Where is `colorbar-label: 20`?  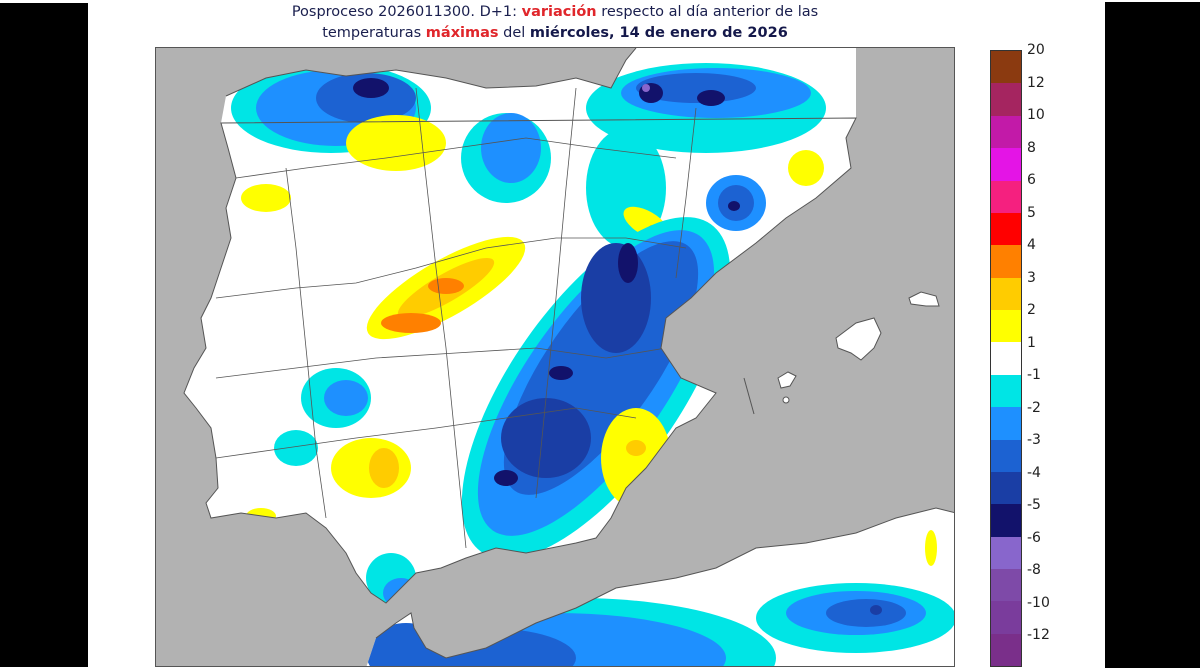 colorbar-label: 20 is located at coordinates (1036, 50).